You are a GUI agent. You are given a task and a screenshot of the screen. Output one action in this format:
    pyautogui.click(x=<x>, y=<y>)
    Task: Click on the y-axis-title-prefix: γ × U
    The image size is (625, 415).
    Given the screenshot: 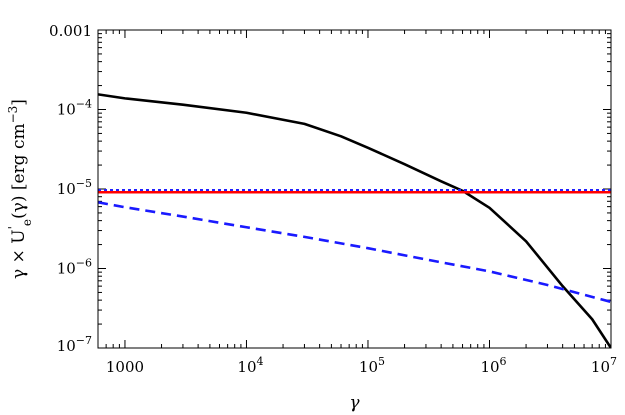 What is the action you would take?
    pyautogui.click(x=19, y=254)
    